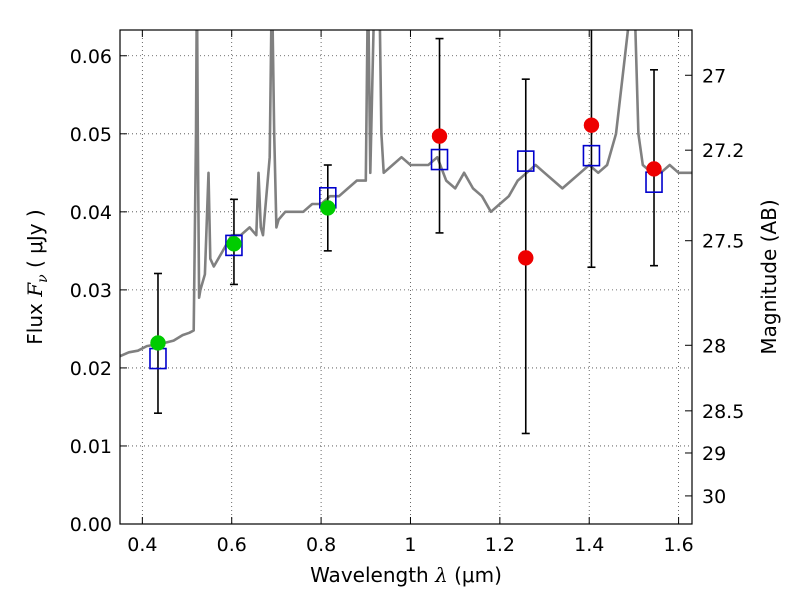 This screenshot has width=800, height=600. What do you see at coordinates (91, 369) in the screenshot?
I see `y-tick-label: 0.02` at bounding box center [91, 369].